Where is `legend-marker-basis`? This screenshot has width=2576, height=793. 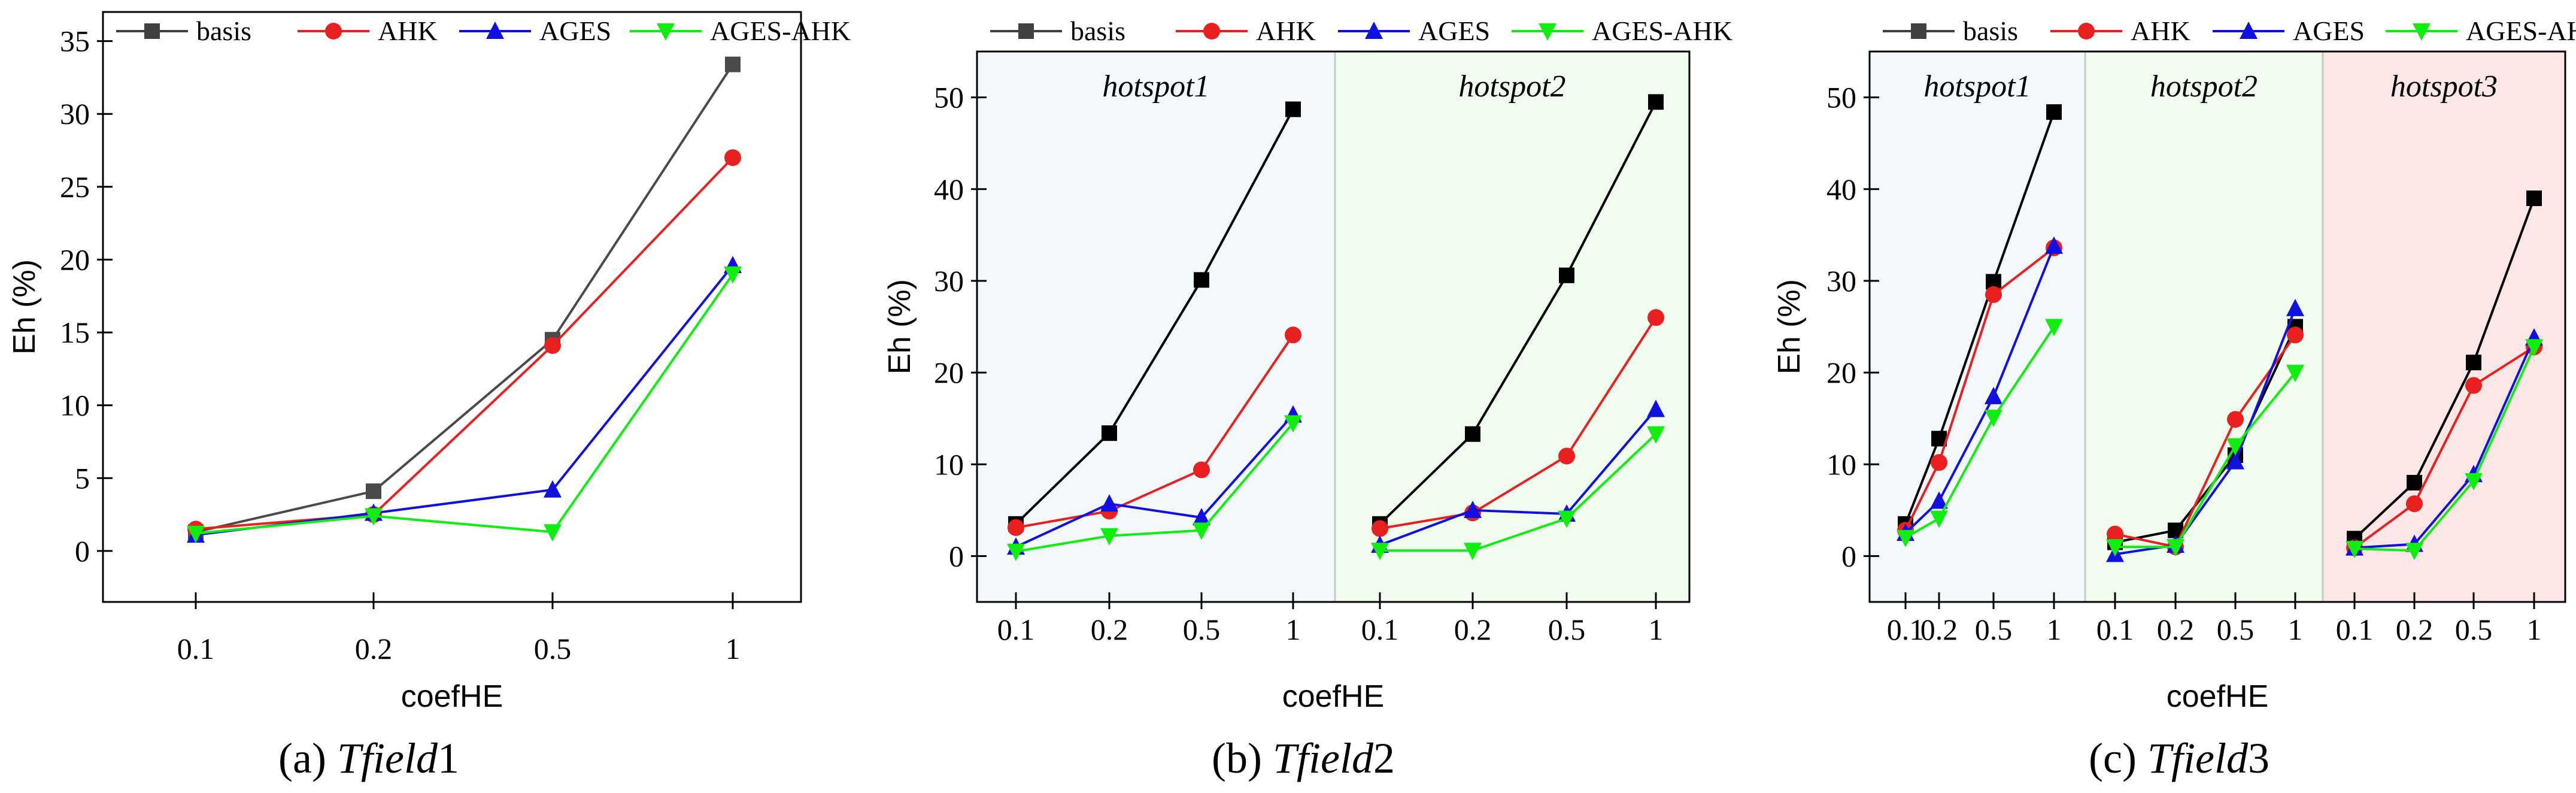
legend-marker-basis is located at coordinates (1918, 31).